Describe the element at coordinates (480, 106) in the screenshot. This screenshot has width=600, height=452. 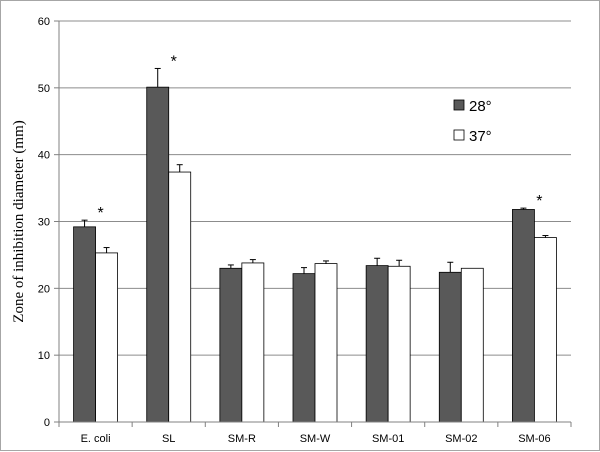
I see `legend-label: 28°` at that location.